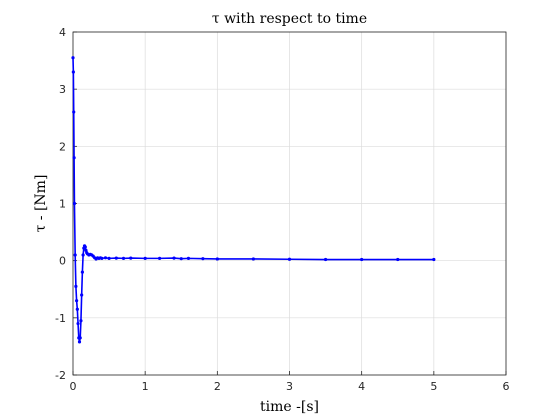 Image resolution: width=560 pixels, height=420 pixels. I want to click on x-tick-label: 6, so click(506, 386).